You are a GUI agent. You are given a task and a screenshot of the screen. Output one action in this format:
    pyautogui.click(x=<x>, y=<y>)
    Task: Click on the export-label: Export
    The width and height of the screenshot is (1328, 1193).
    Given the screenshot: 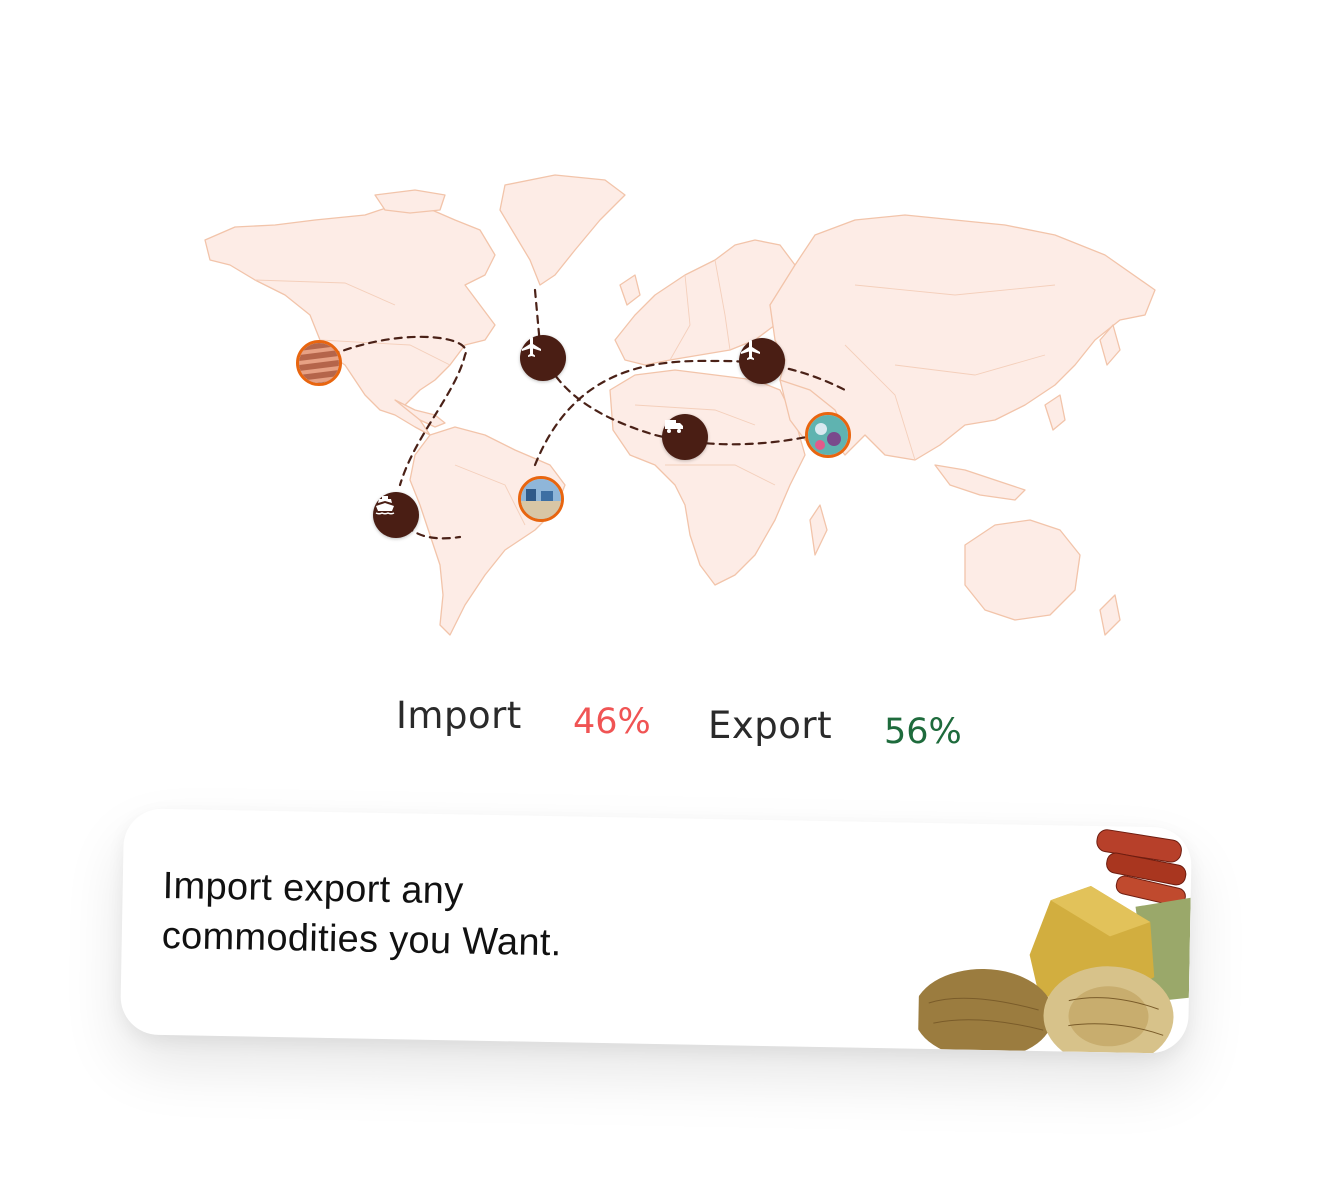 What is the action you would take?
    pyautogui.click(x=770, y=725)
    